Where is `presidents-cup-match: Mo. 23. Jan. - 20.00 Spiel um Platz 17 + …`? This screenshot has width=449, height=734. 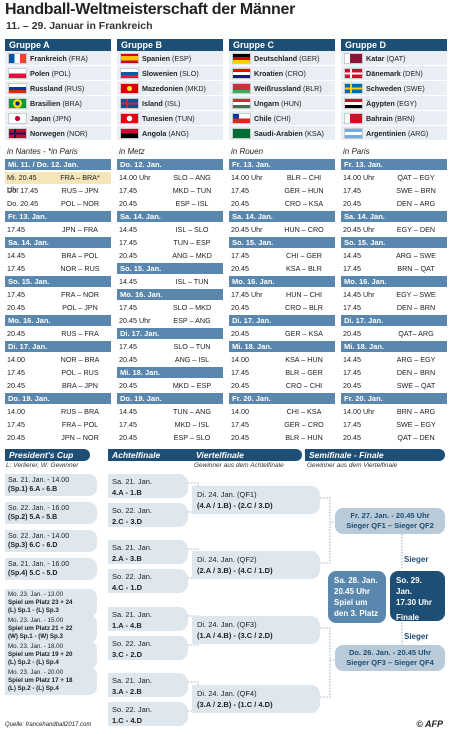 presidents-cup-match: Mo. 23. Jan. - 20.00 Spiel um Platz 17 + … is located at coordinates (51, 681).